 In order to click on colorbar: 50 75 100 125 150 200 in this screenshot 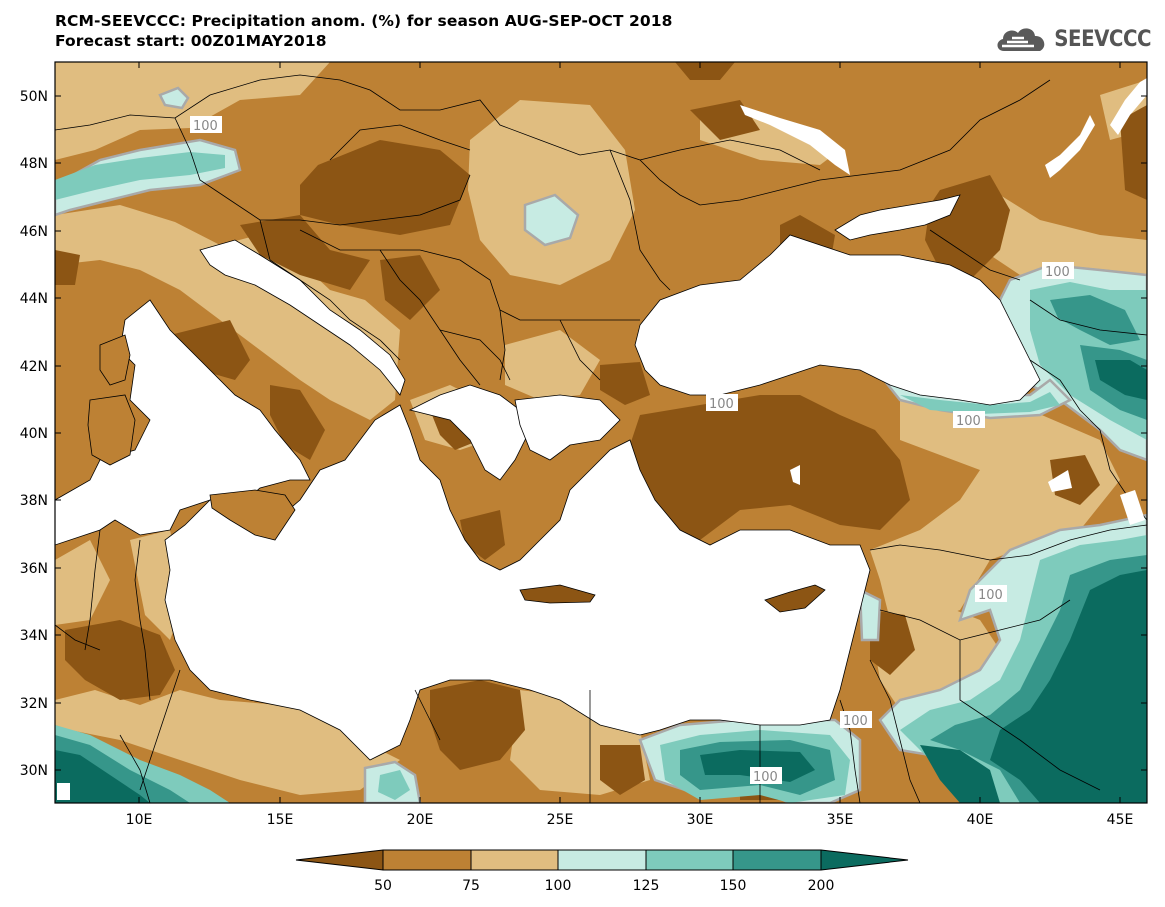, I will do `click(602, 871)`.